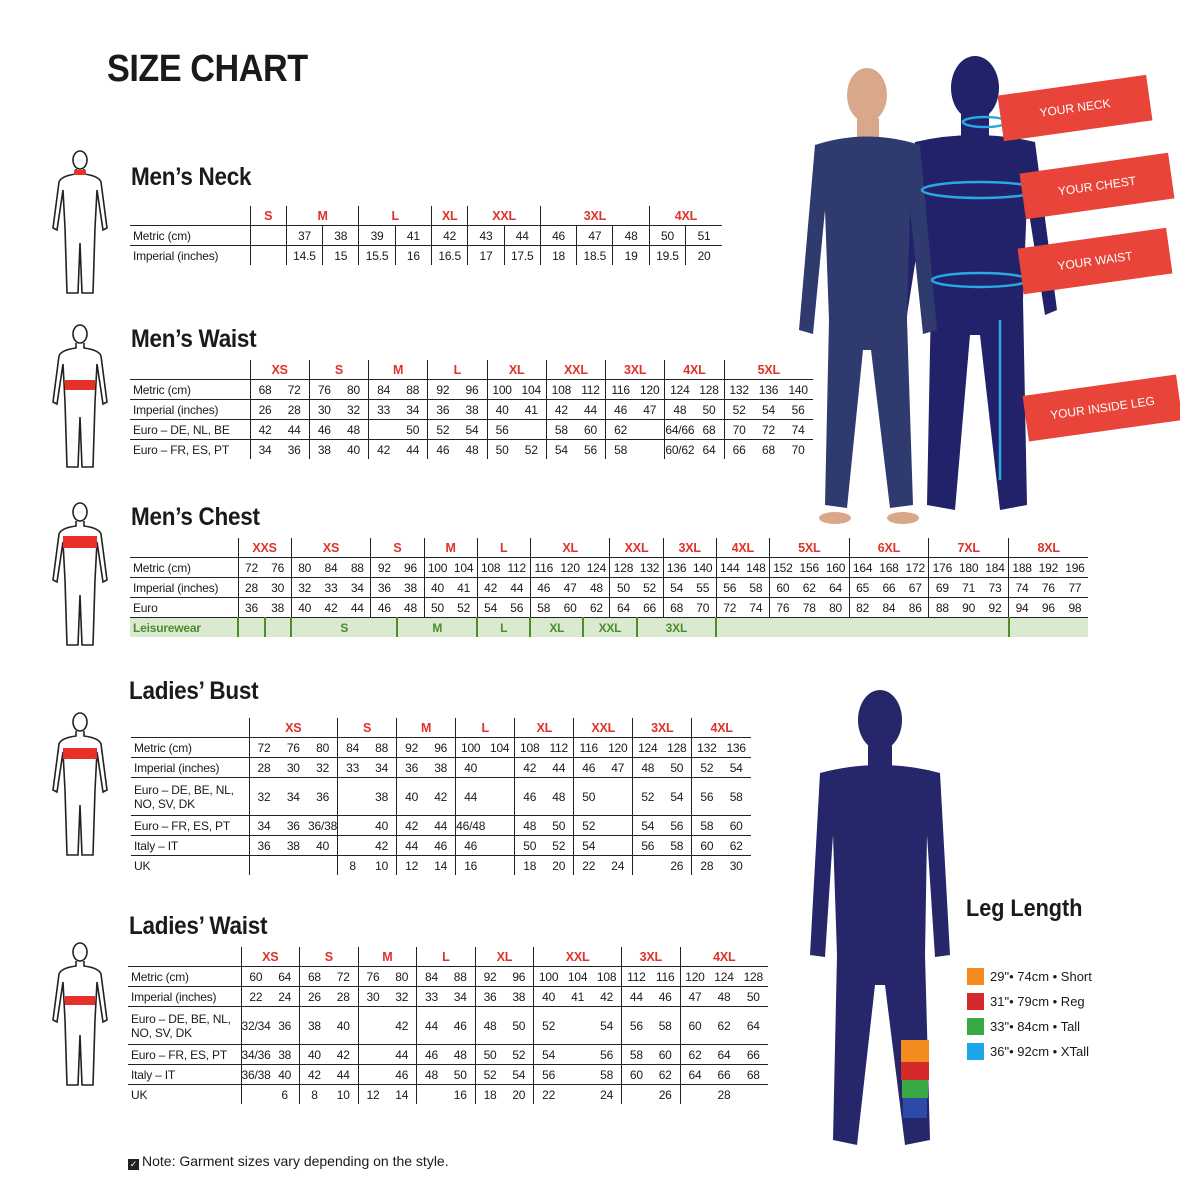  I want to click on table-row: Italy – IT 36 38 40 42 44 46 46 50 52 54 56 58 60 62, so click(441, 845).